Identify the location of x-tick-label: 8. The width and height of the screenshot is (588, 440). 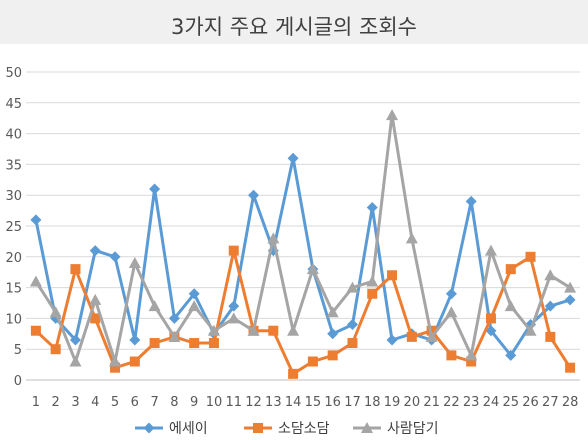
(174, 402).